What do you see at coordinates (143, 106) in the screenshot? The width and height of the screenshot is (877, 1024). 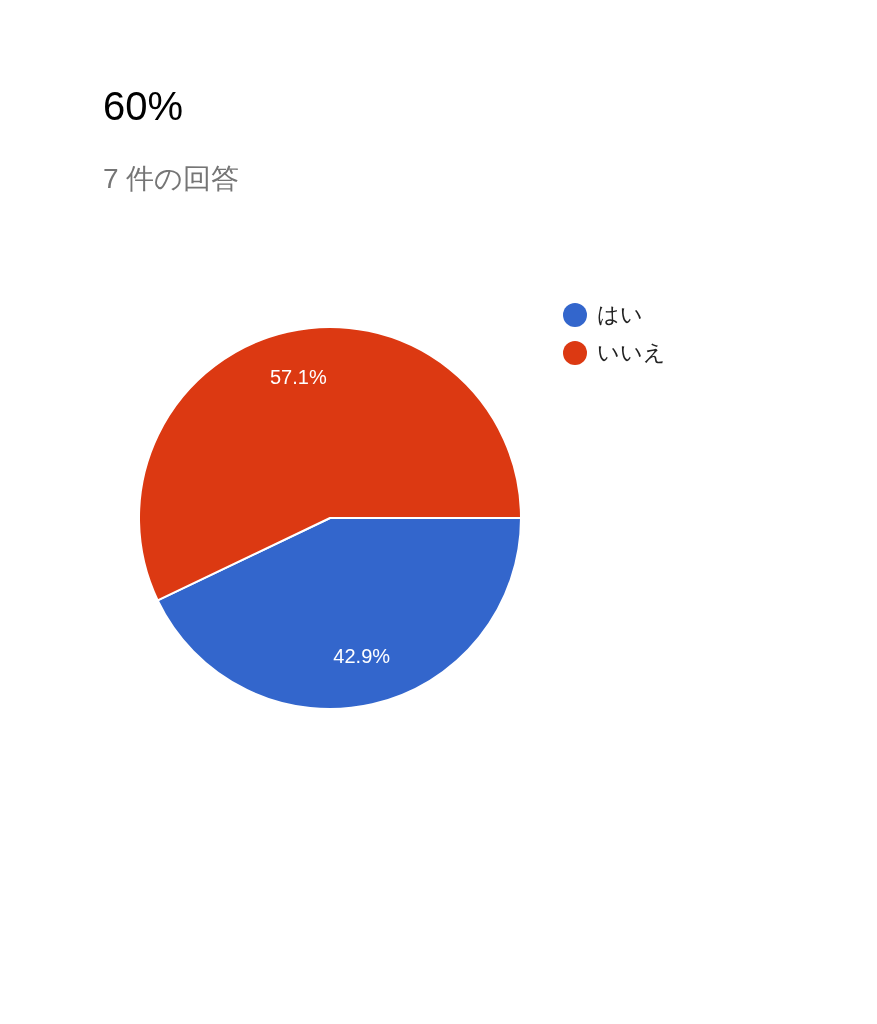 I see `chart-title: 60%` at bounding box center [143, 106].